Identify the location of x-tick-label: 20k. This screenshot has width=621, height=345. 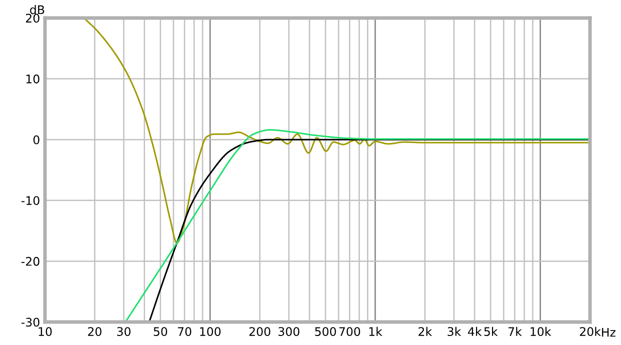
(590, 331).